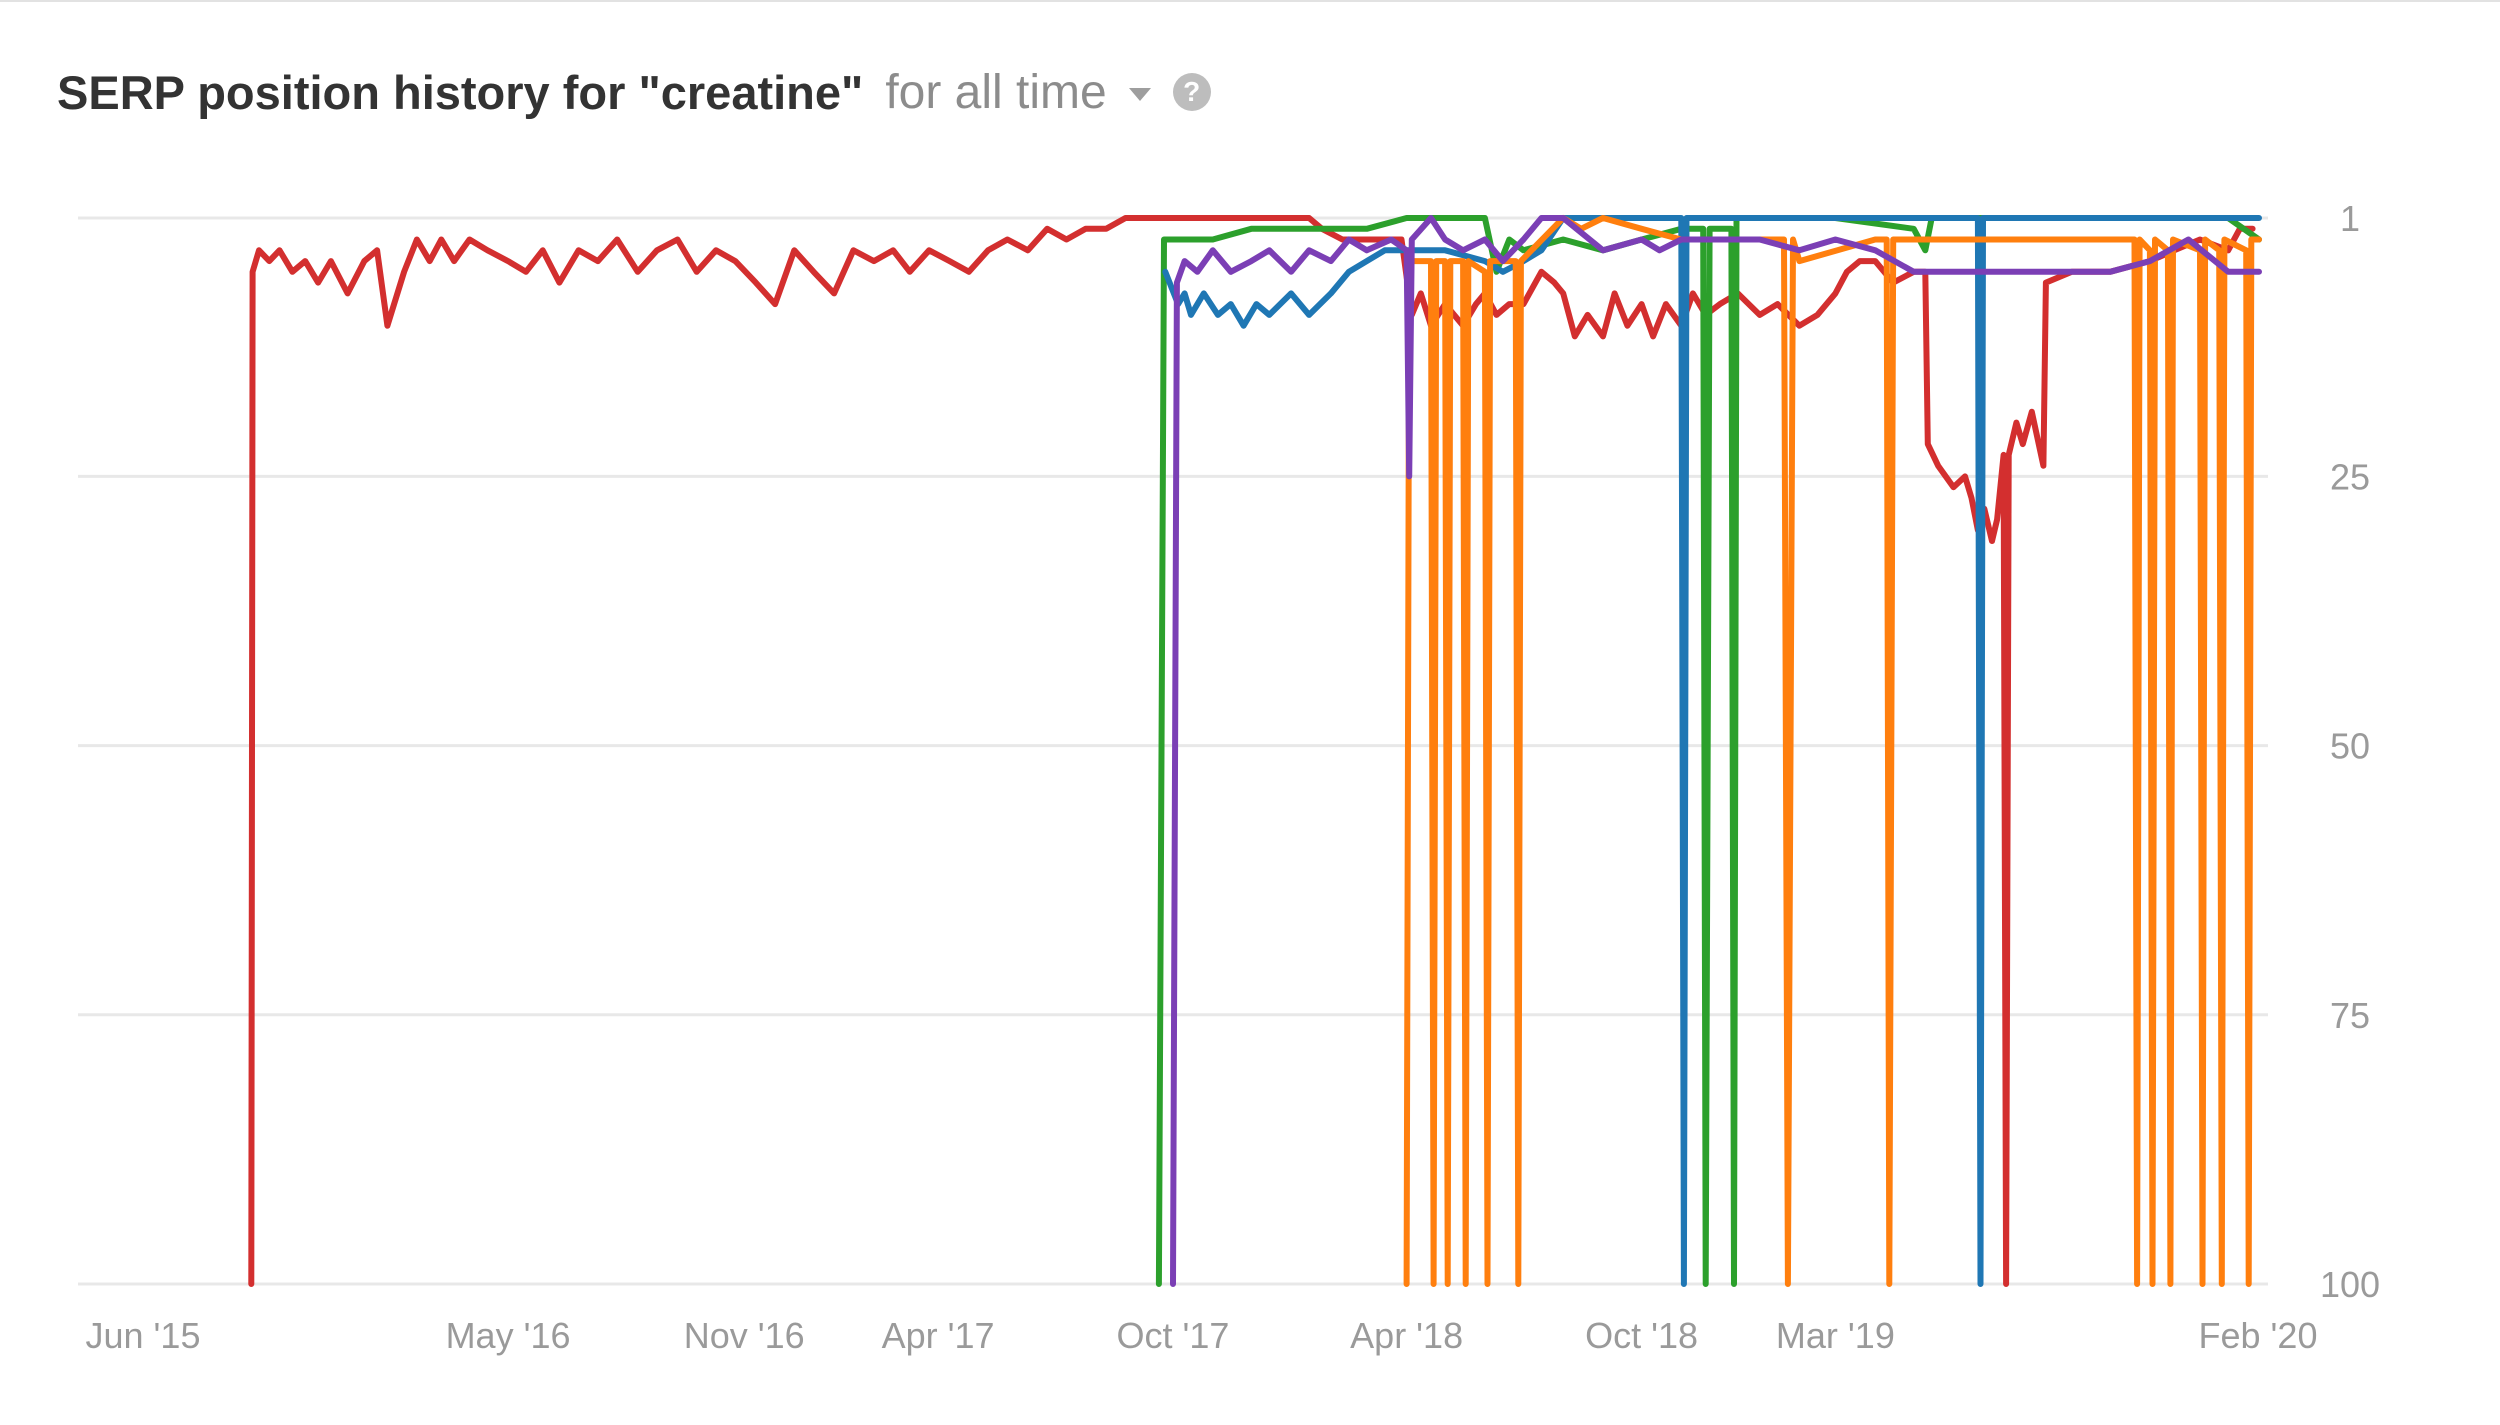 This screenshot has height=1425, width=2500. Describe the element at coordinates (1641, 1335) in the screenshot. I see `x-tick-label: Oct '18` at that location.